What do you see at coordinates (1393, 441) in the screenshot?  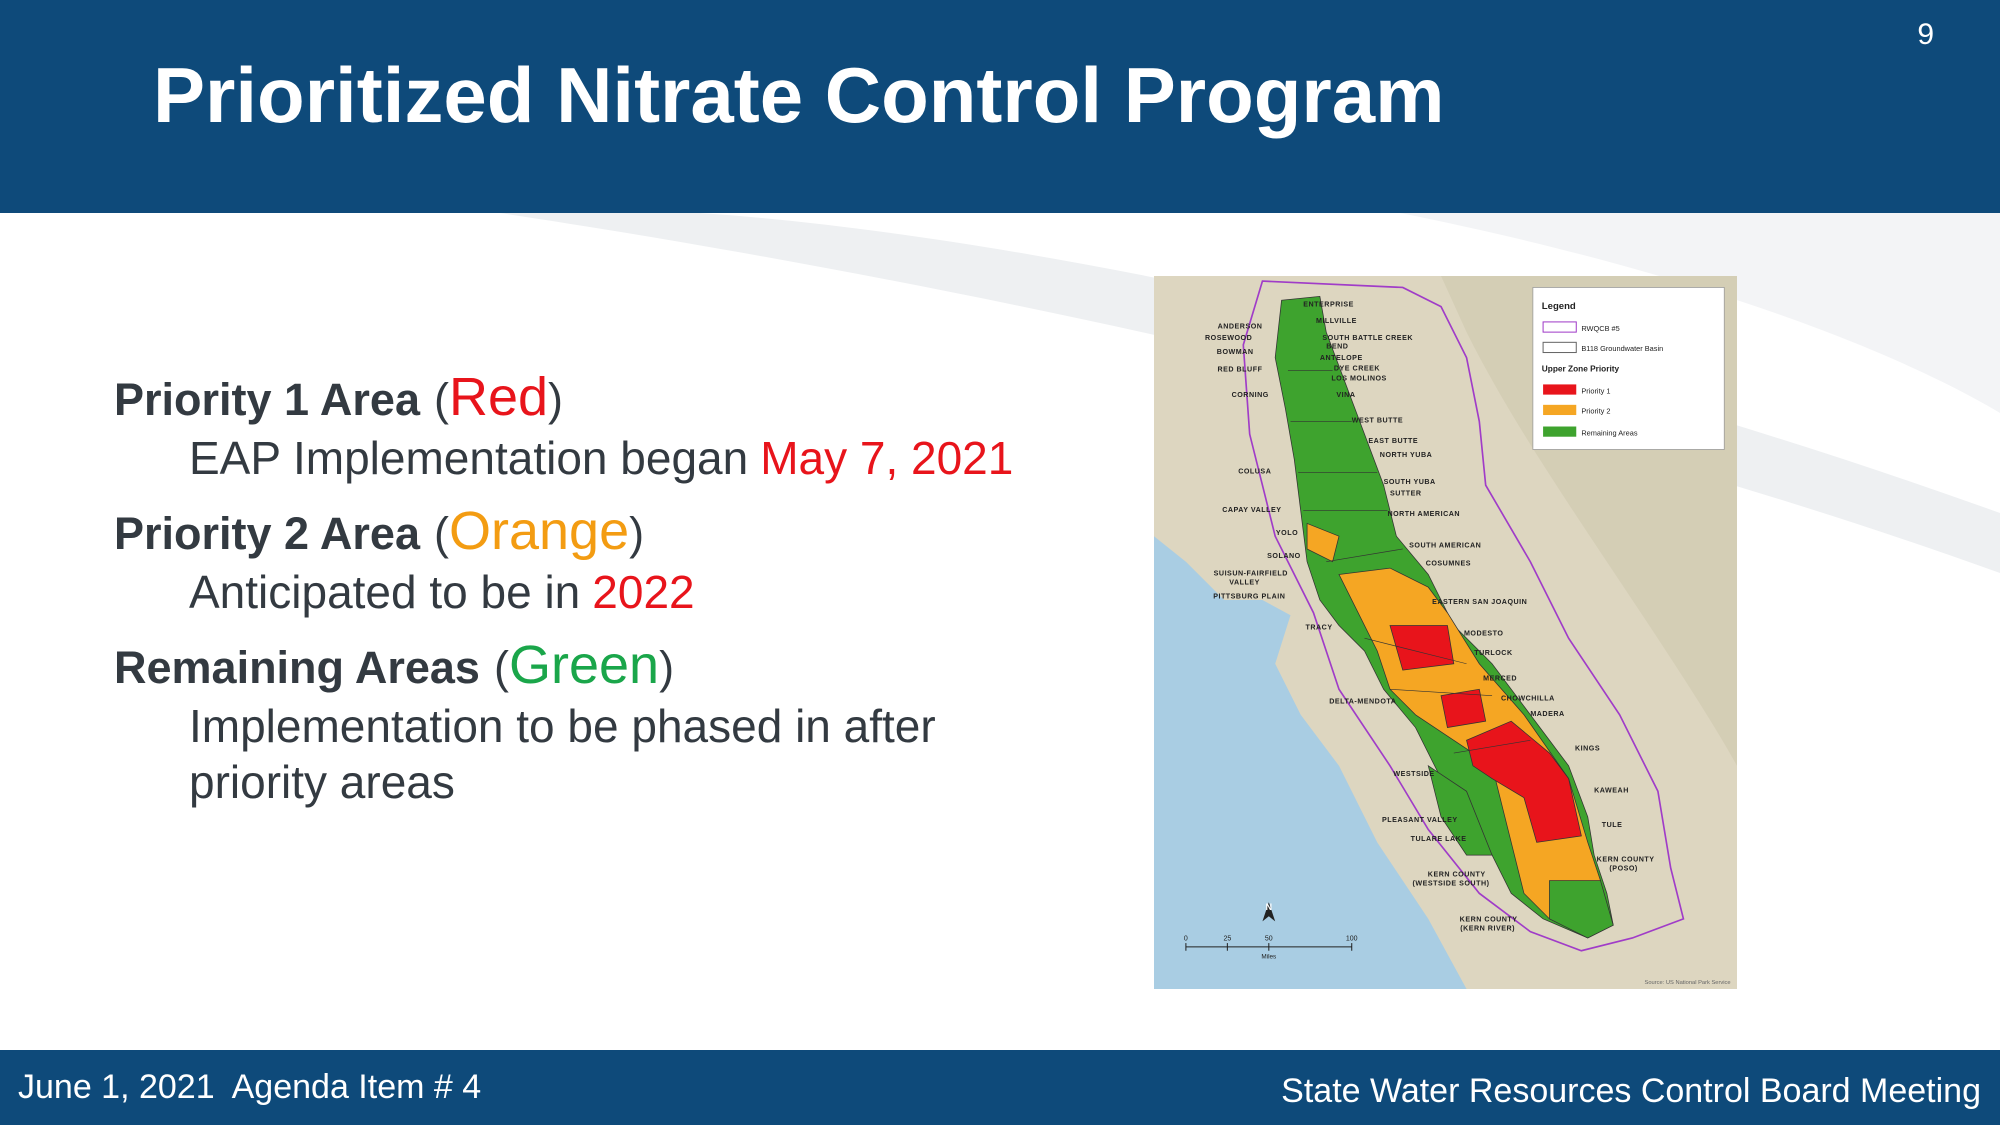 I see `map-label: EAST BUTTE` at bounding box center [1393, 441].